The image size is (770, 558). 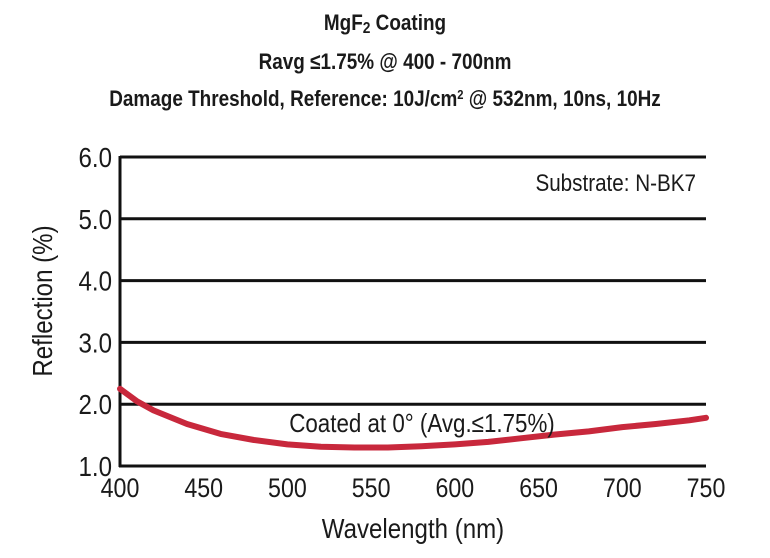 I want to click on x-tick-label: 500, so click(x=287, y=488).